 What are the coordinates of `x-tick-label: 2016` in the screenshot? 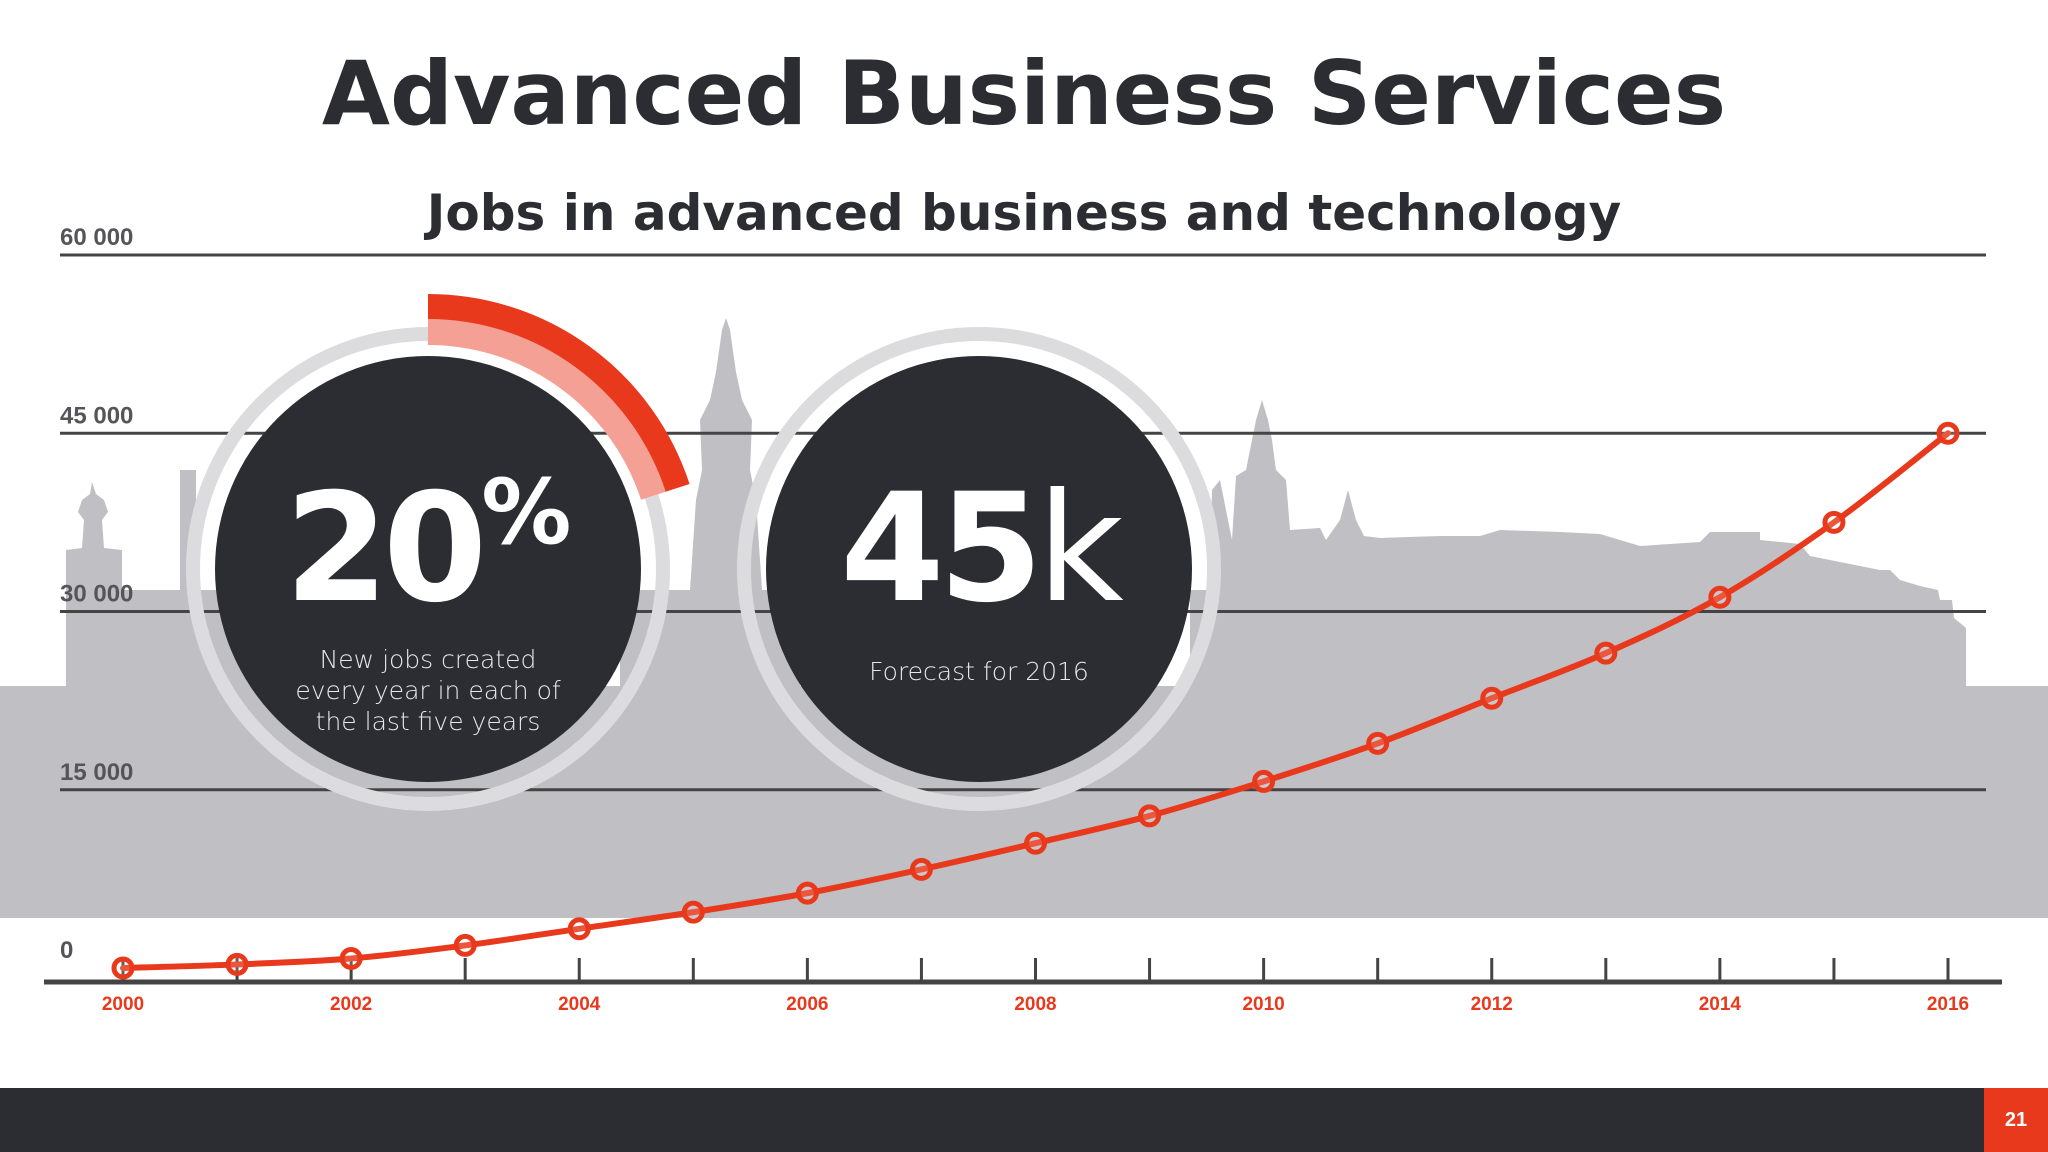 It's located at (1948, 1004).